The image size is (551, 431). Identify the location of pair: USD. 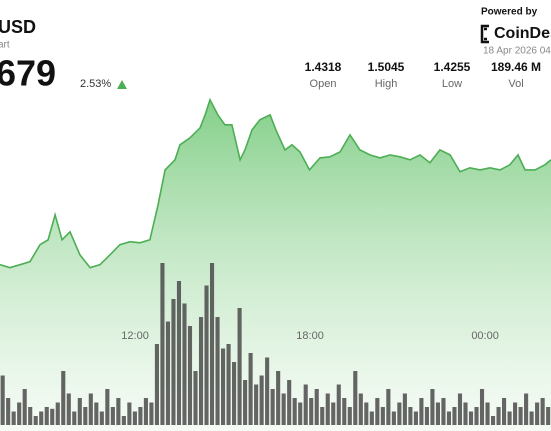
(18, 27).